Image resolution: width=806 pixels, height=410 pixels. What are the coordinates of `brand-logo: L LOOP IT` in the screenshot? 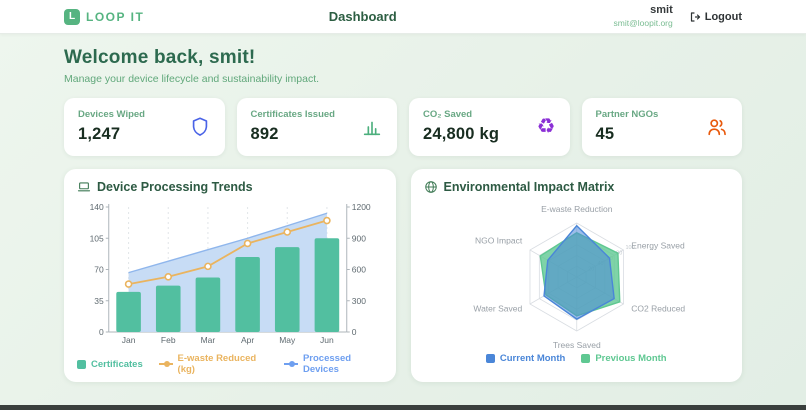 It's located at (104, 16).